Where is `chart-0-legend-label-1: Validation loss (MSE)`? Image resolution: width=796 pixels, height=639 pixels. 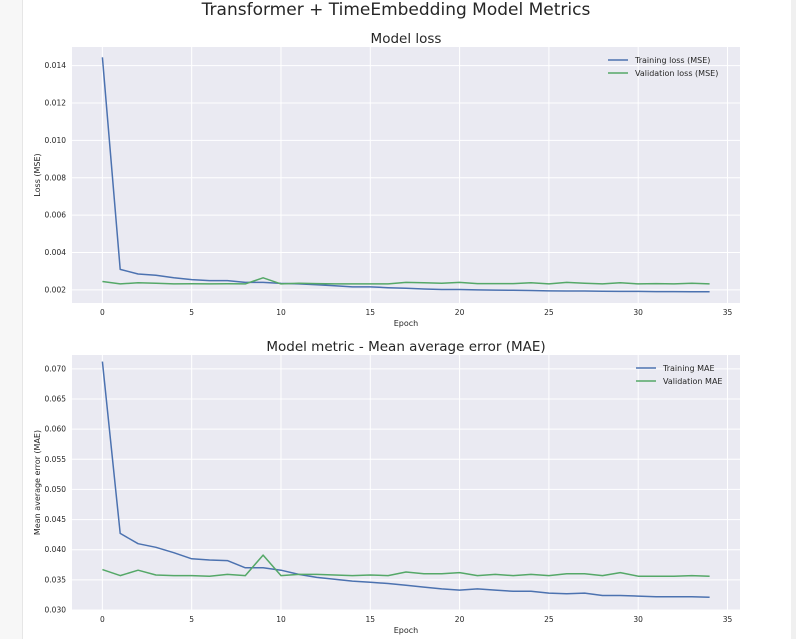
chart-0-legend-label-1: Validation loss (MSE) is located at coordinates (676, 73).